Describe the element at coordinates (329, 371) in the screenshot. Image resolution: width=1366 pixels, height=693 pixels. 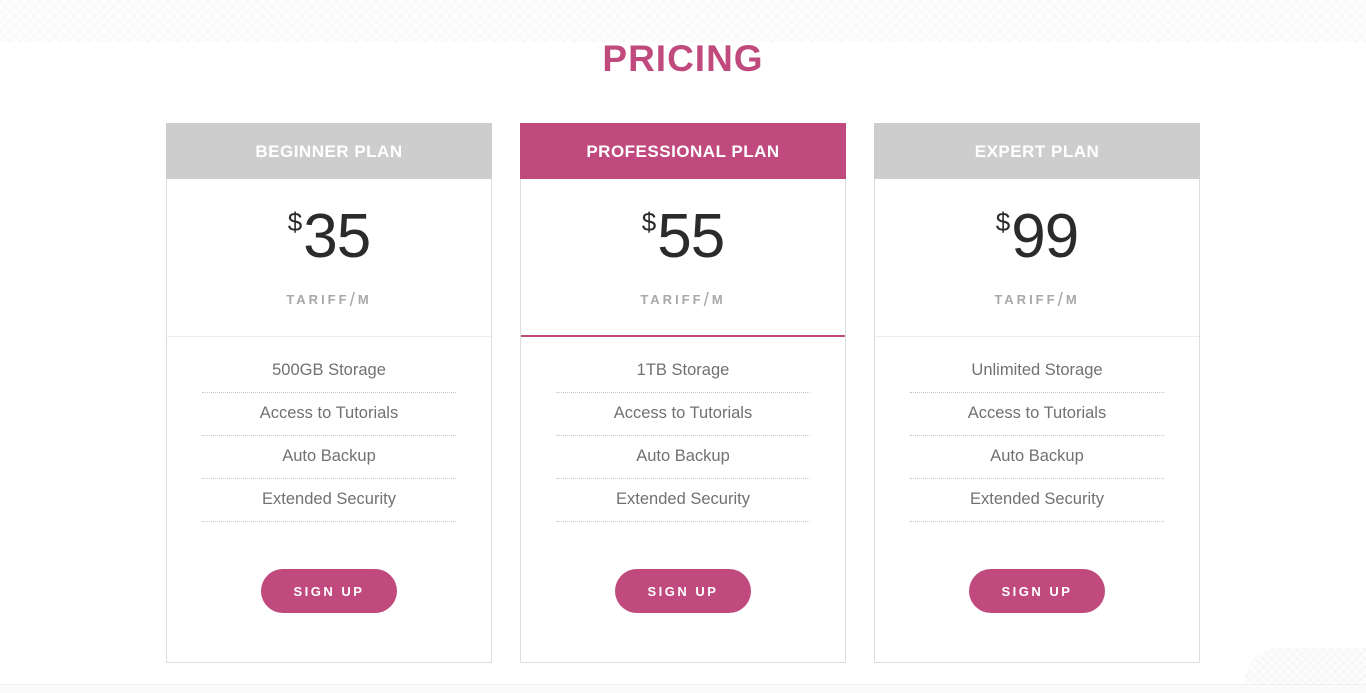
I see `feature-item: 500GB Storage` at that location.